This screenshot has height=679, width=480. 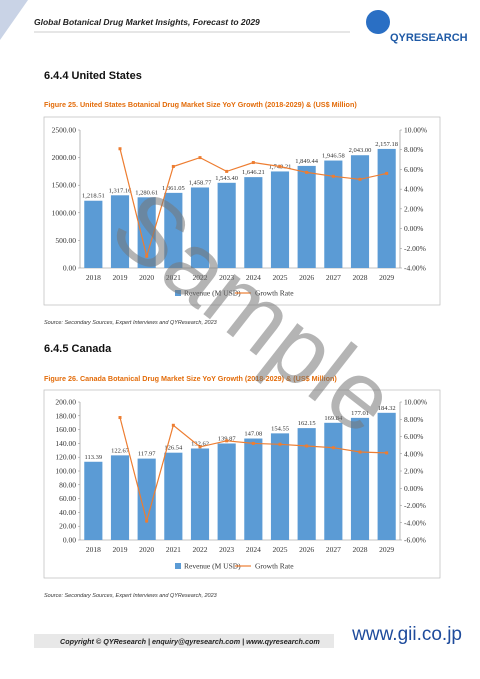 What do you see at coordinates (147, 454) in the screenshot?
I see `value-label: 117.97` at bounding box center [147, 454].